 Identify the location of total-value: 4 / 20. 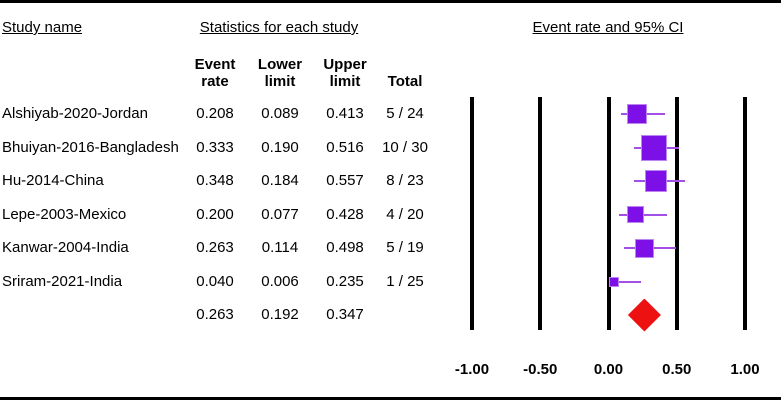
(405, 214).